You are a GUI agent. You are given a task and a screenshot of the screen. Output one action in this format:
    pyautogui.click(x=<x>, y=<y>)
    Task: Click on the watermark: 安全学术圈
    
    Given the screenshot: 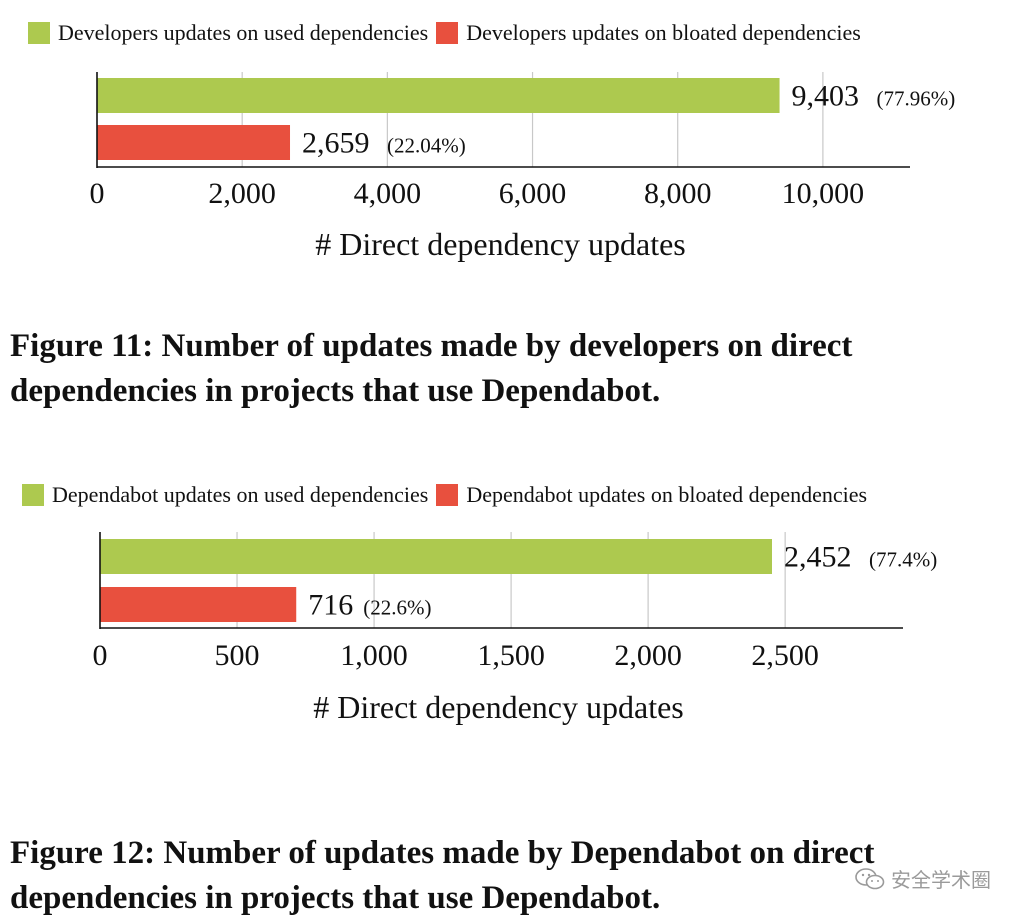 What is the action you would take?
    pyautogui.click(x=923, y=878)
    